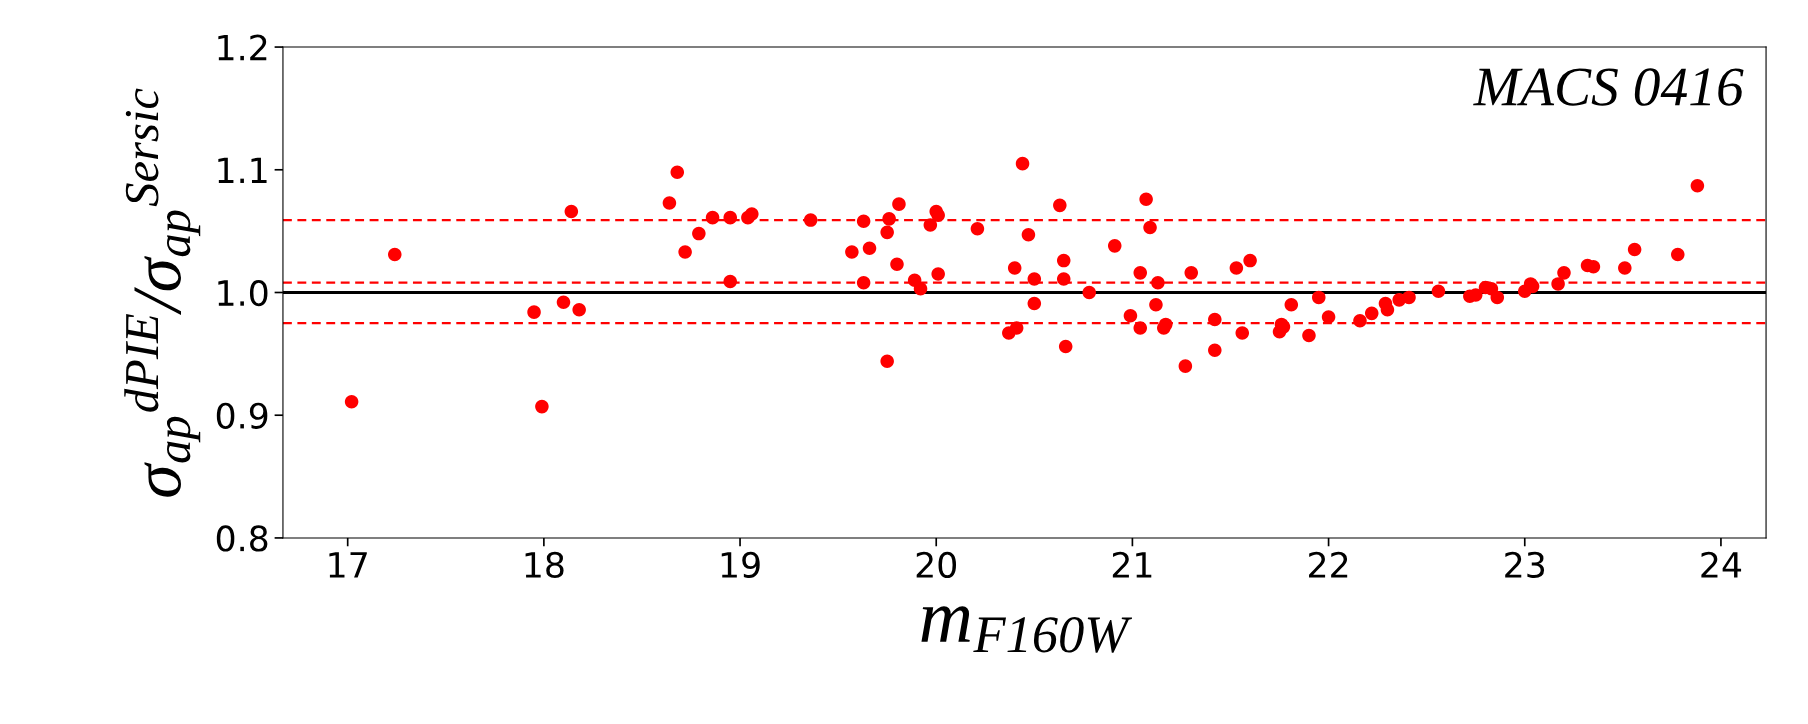  I want to click on x-tick-label: 18, so click(544, 564).